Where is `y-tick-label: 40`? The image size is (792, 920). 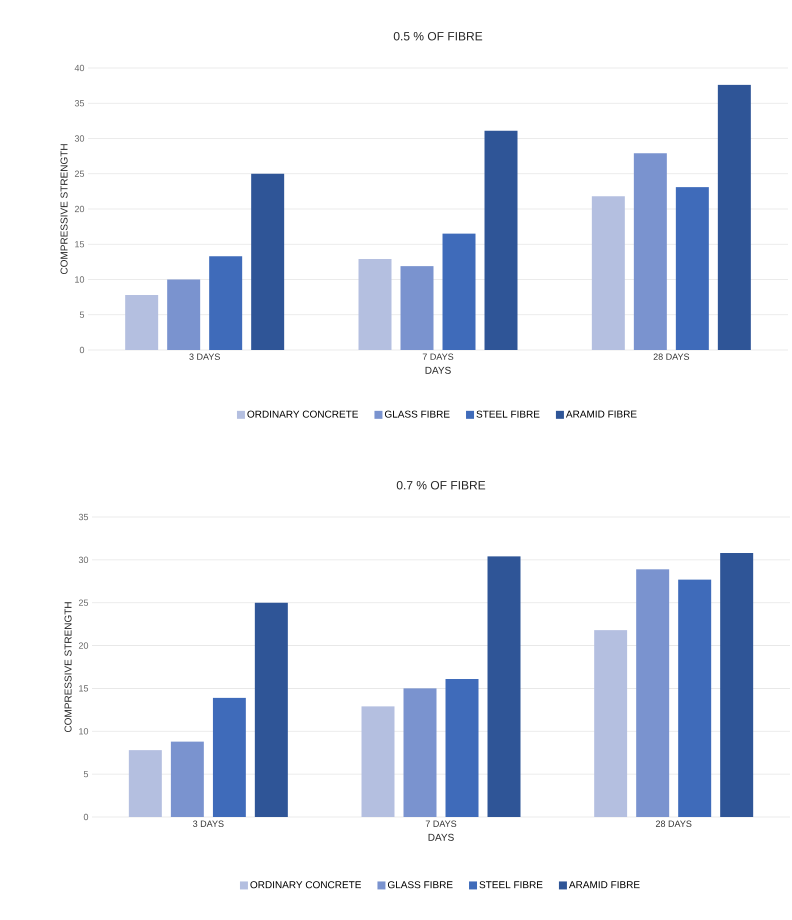 y-tick-label: 40 is located at coordinates (79, 68).